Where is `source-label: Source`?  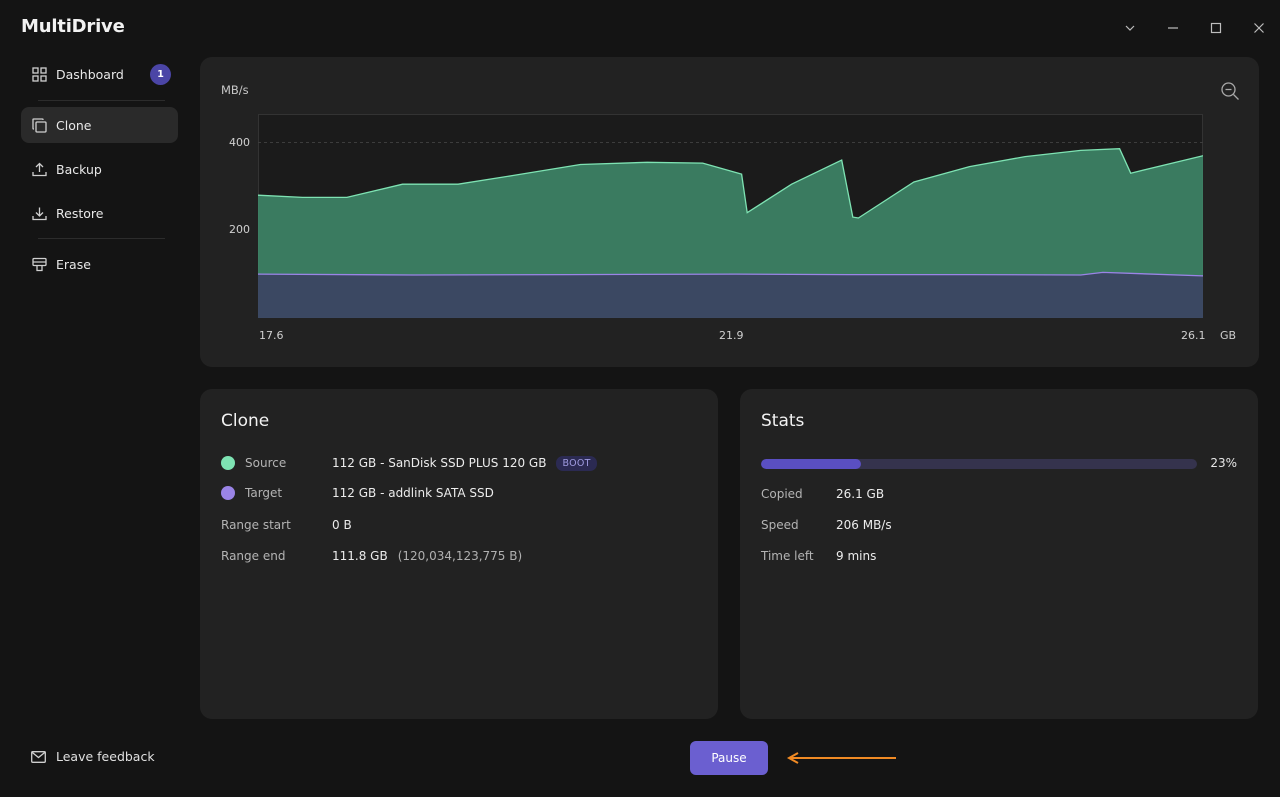 source-label: Source is located at coordinates (266, 463).